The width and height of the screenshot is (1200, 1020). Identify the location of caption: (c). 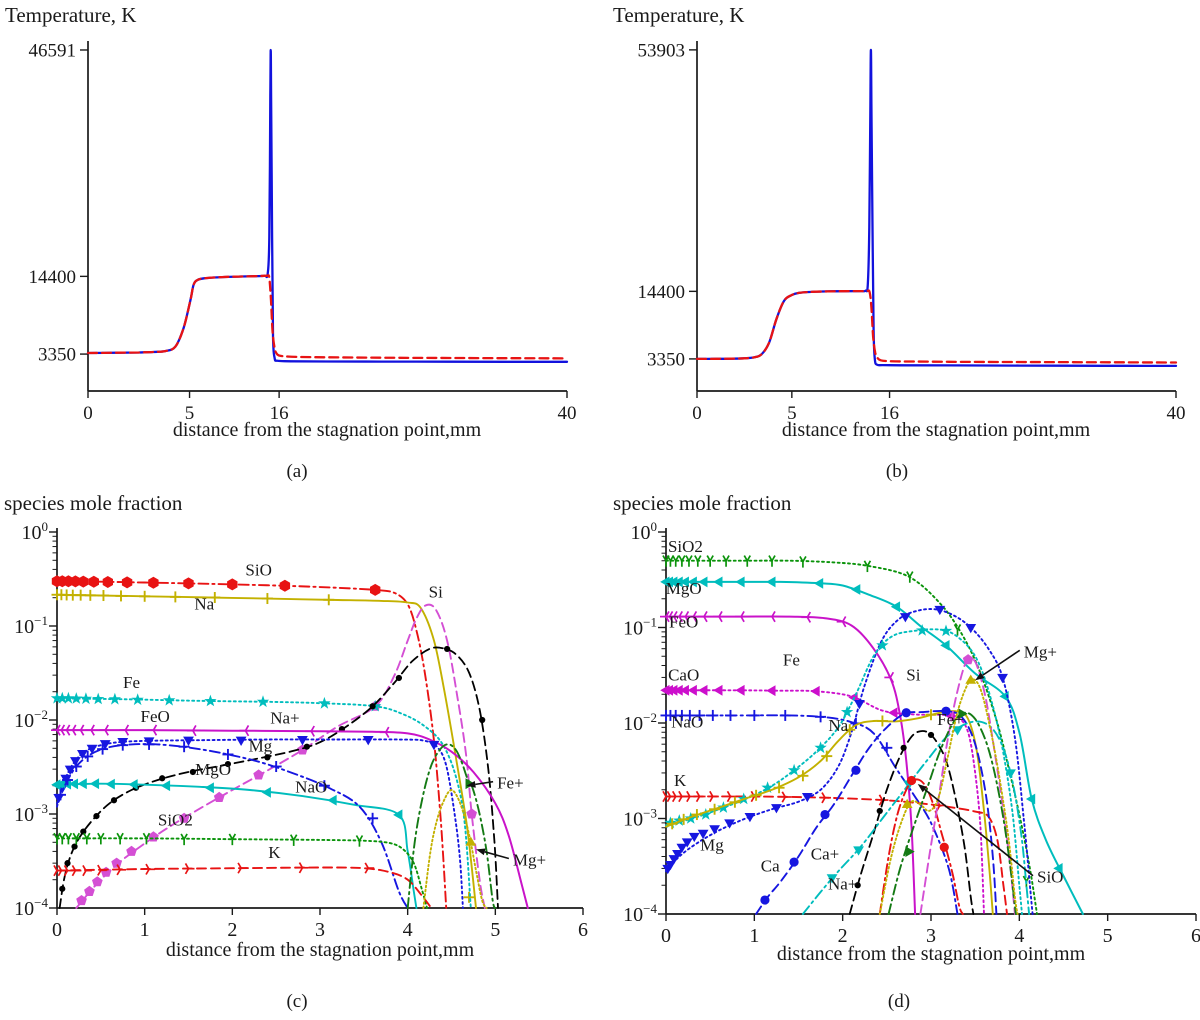
(296, 1001).